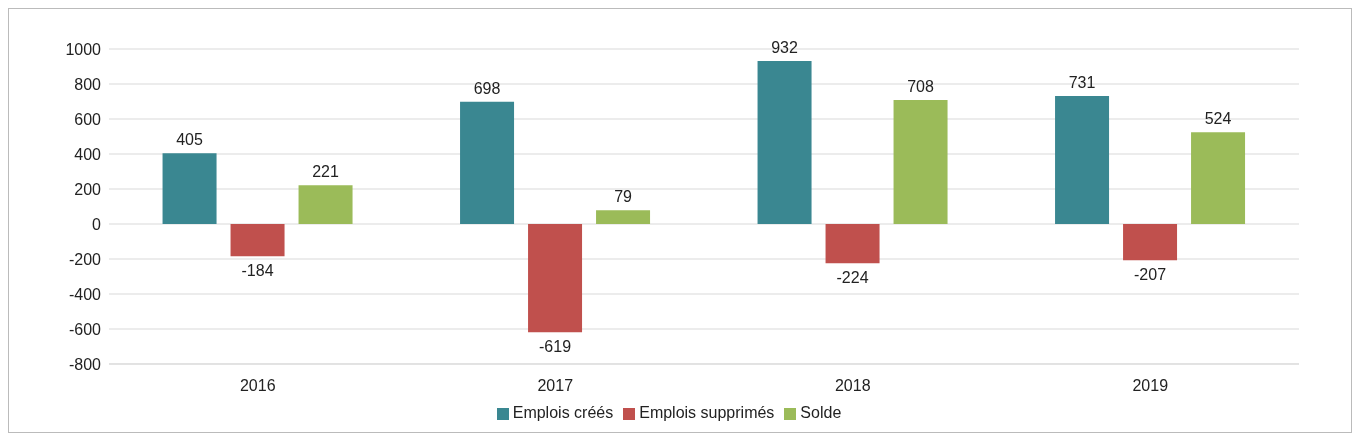 This screenshot has width=1360, height=441. Describe the element at coordinates (821, 412) in the screenshot. I see `legend-label: Solde` at that location.